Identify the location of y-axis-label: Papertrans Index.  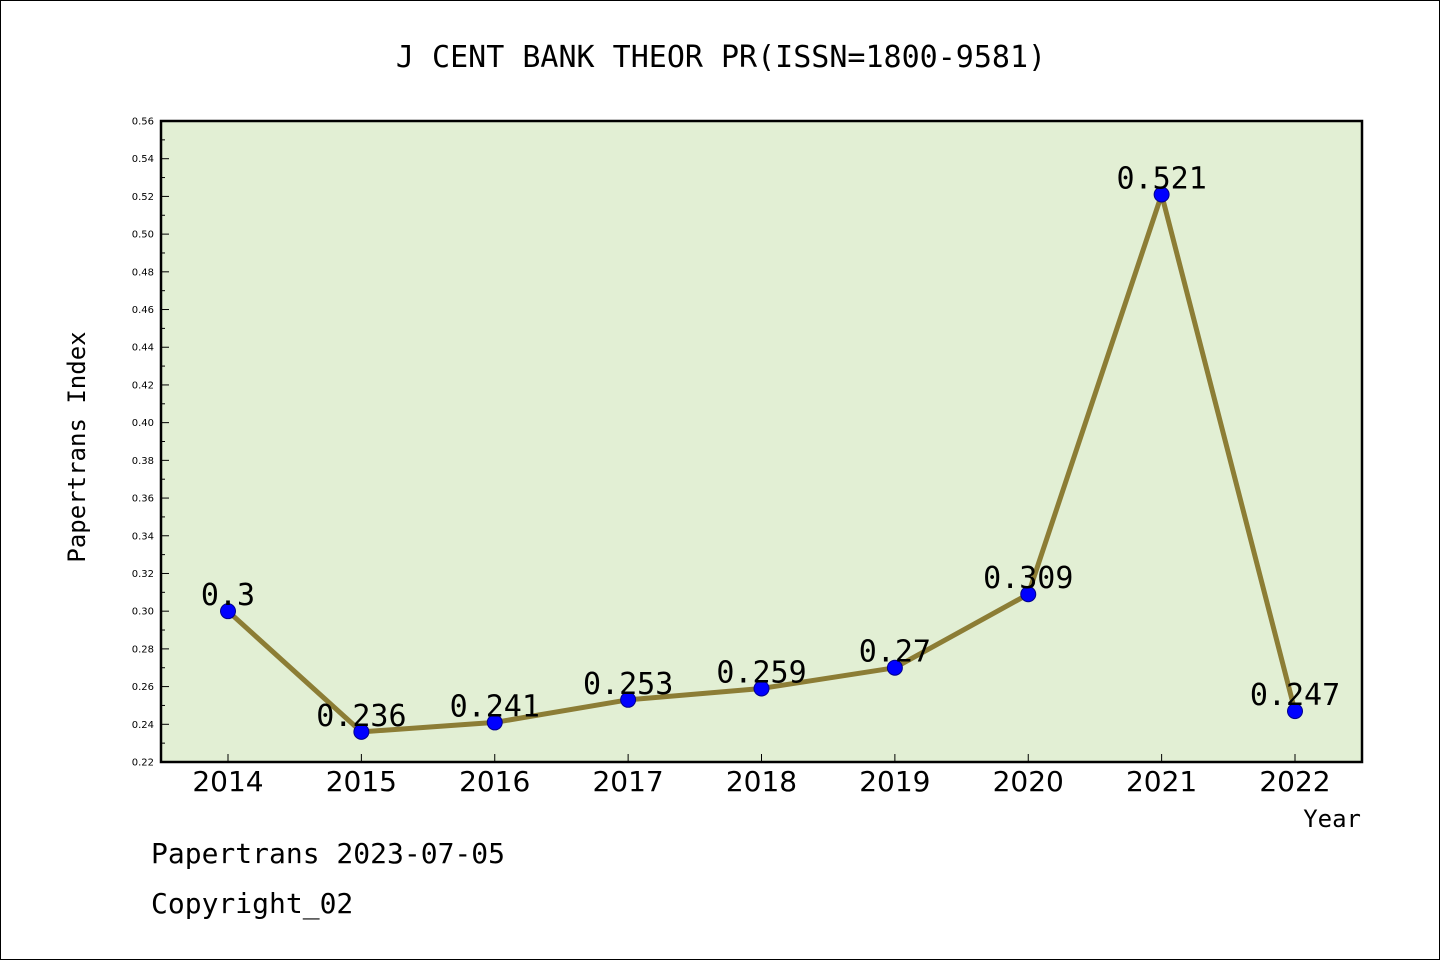
(77, 446).